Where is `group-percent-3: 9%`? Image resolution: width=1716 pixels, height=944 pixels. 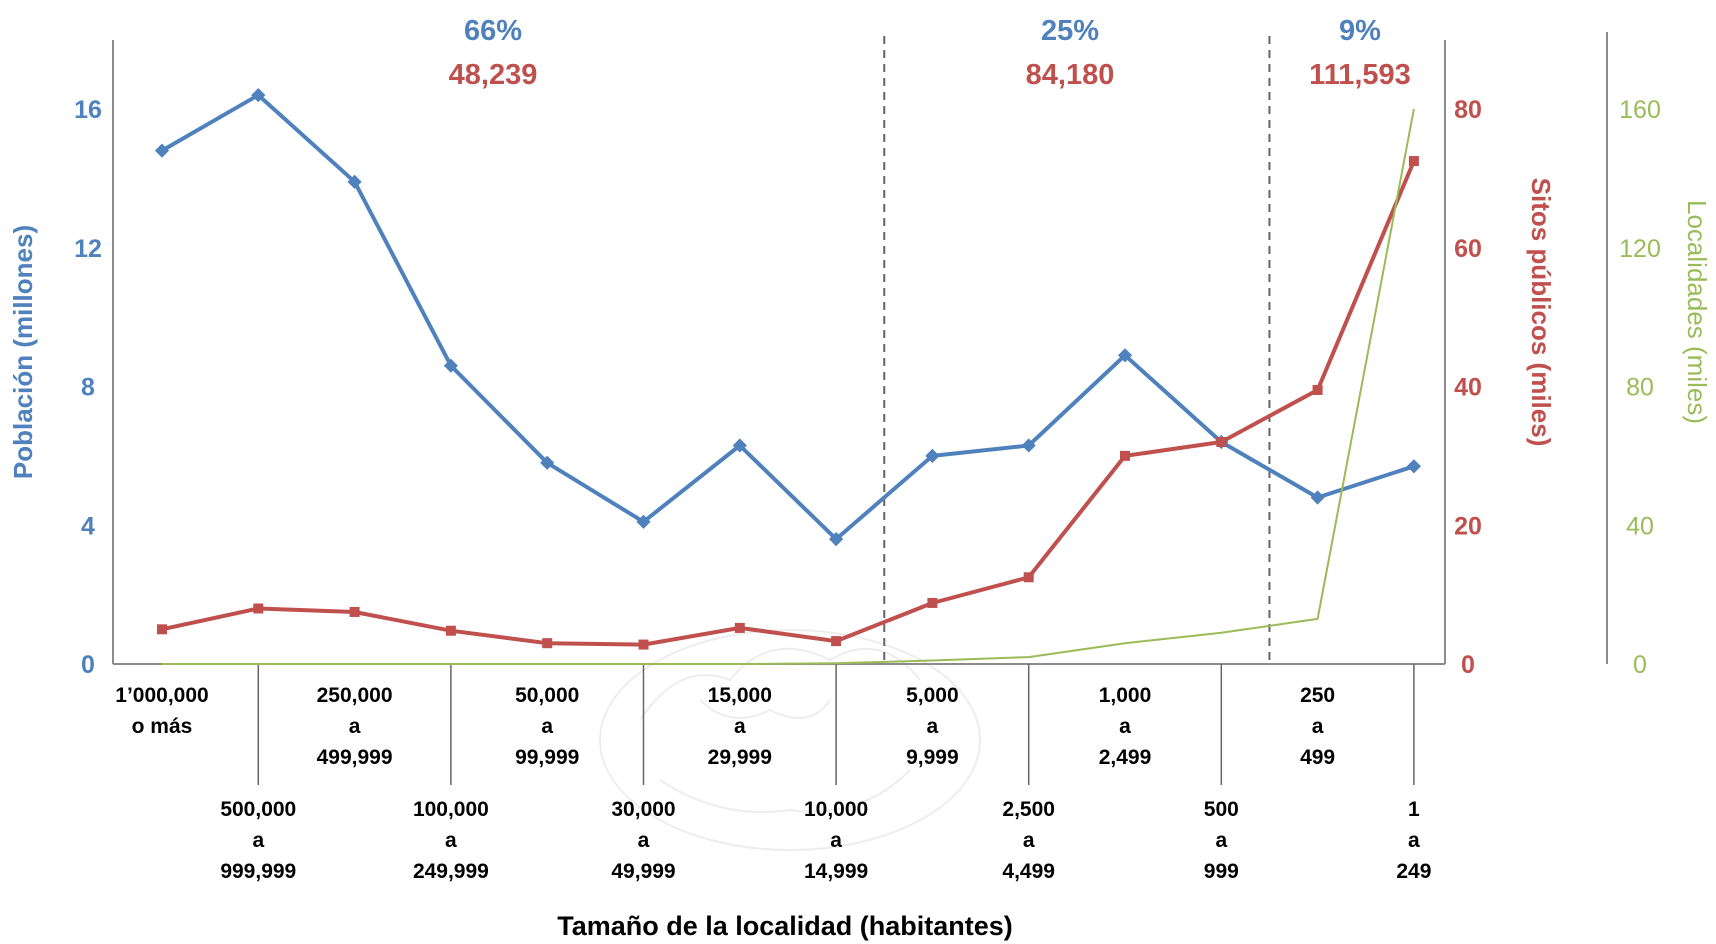 group-percent-3: 9% is located at coordinates (1360, 31).